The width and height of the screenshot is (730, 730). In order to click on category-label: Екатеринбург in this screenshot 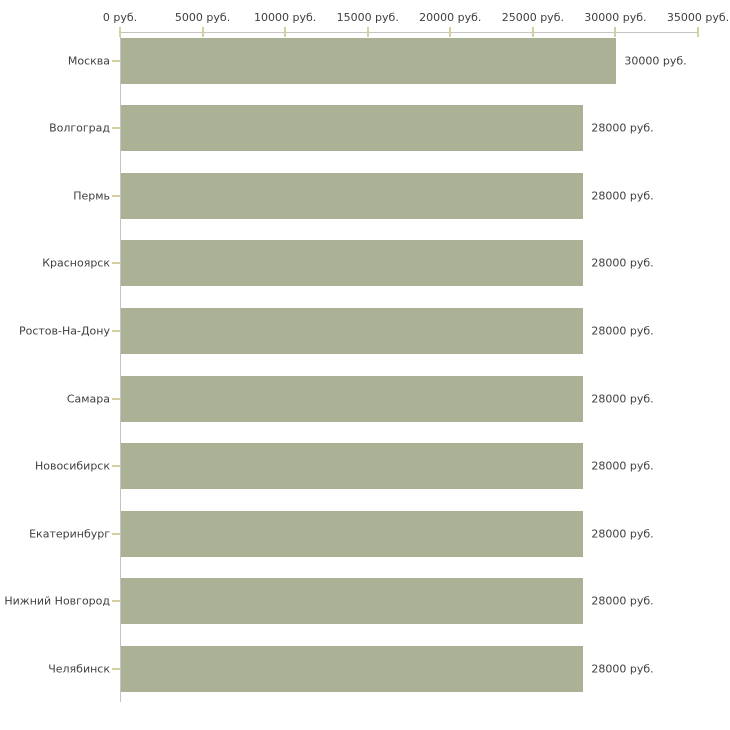, I will do `click(69, 534)`.